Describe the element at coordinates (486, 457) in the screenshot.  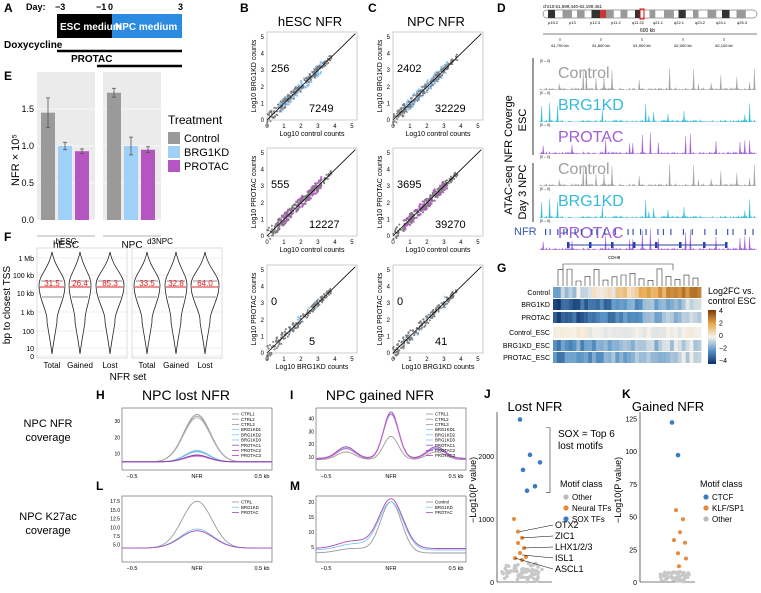
I see `motif-j-ytick: 2000` at that location.